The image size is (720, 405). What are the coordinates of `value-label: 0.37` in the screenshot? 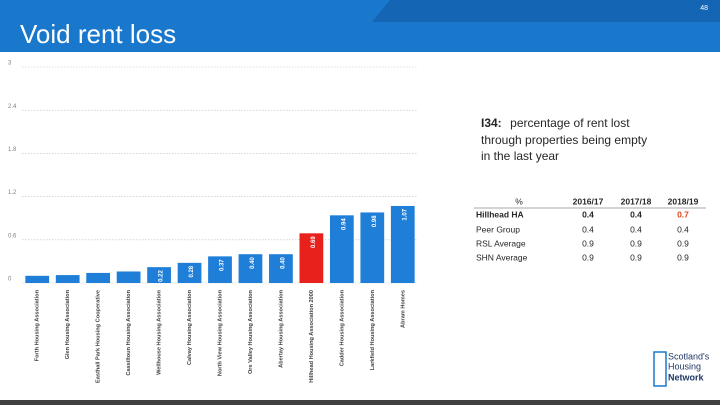 It's located at (223, 265).